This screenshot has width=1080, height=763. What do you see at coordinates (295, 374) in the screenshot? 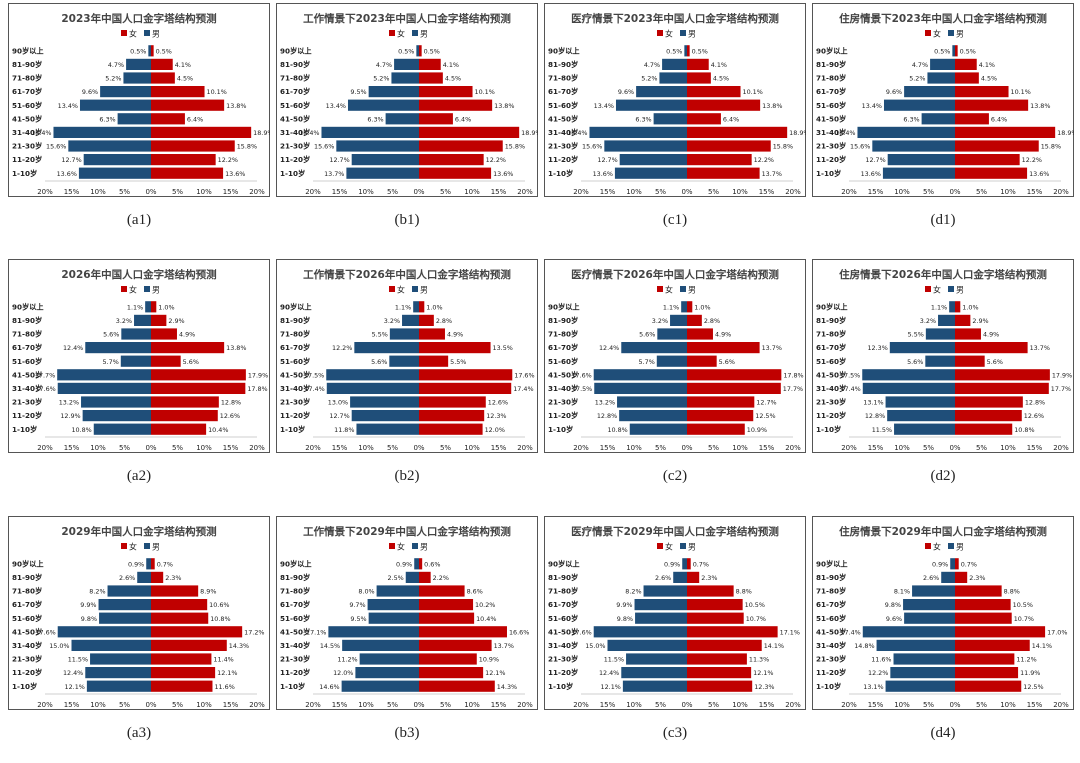
I see `age-label: 41-50岁` at bounding box center [295, 374].